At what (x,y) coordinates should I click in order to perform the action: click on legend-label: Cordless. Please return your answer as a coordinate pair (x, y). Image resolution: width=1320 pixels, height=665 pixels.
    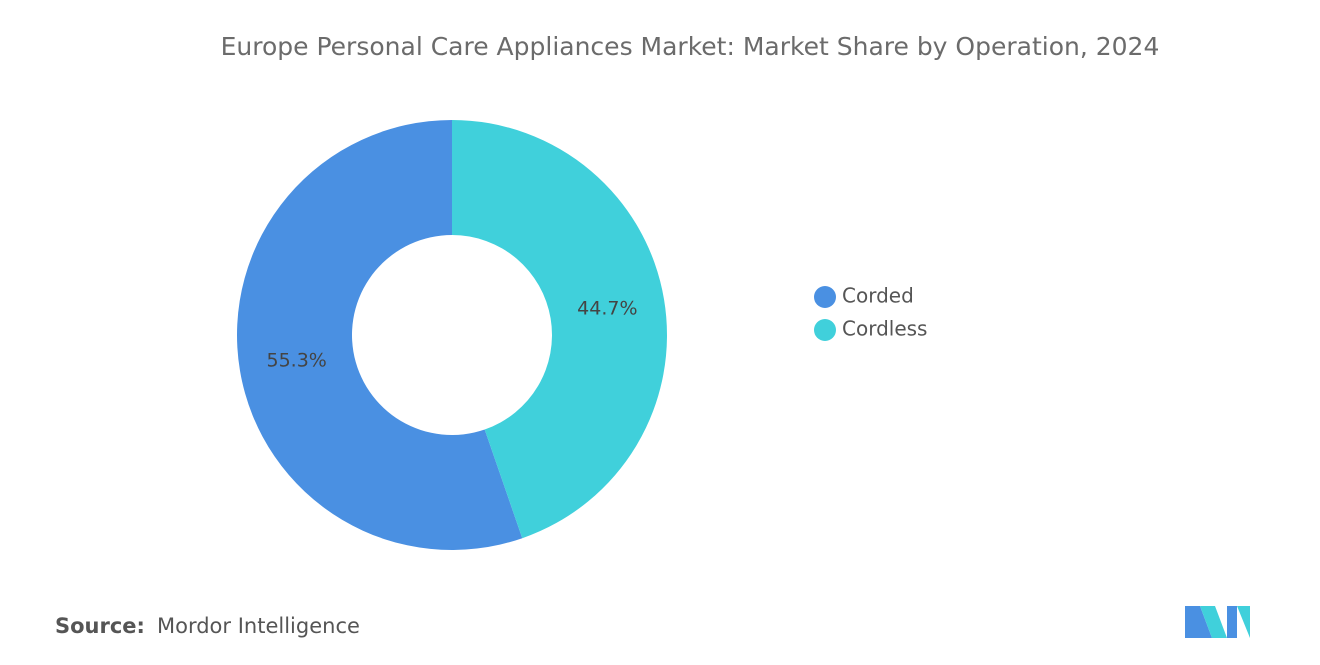
    Looking at the image, I should click on (884, 329).